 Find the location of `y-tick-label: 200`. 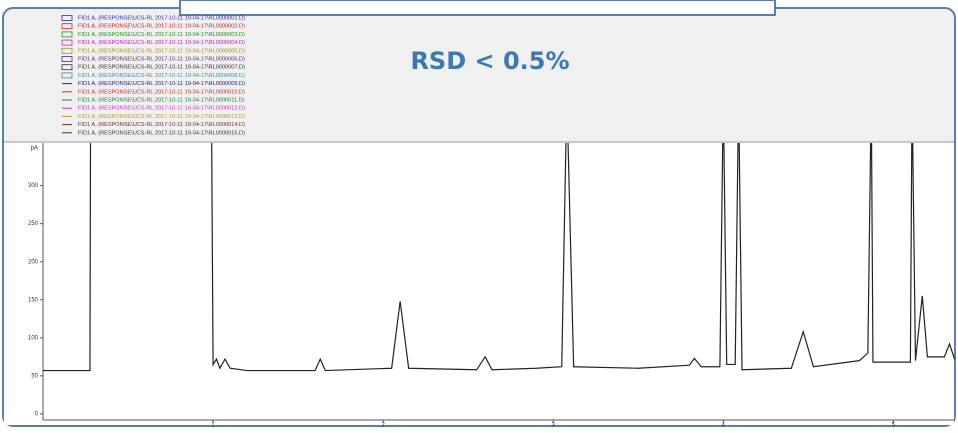

y-tick-label: 200 is located at coordinates (33, 262).